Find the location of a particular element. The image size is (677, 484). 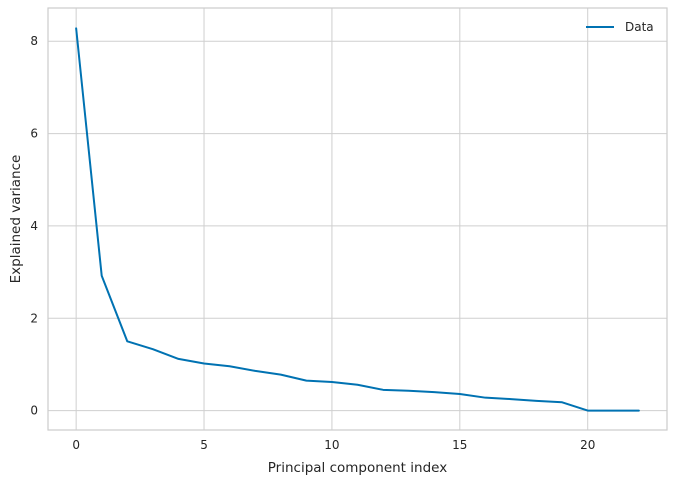

y-tick-label: 6 is located at coordinates (34, 134).